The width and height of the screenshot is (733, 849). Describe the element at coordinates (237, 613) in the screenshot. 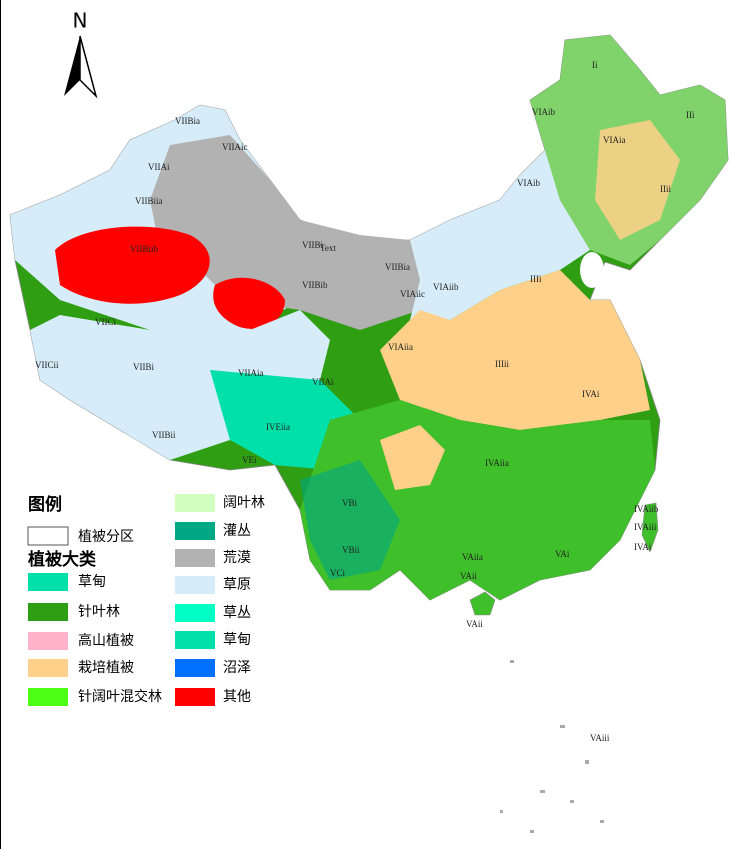

I see `legend-label: 草丛` at that location.